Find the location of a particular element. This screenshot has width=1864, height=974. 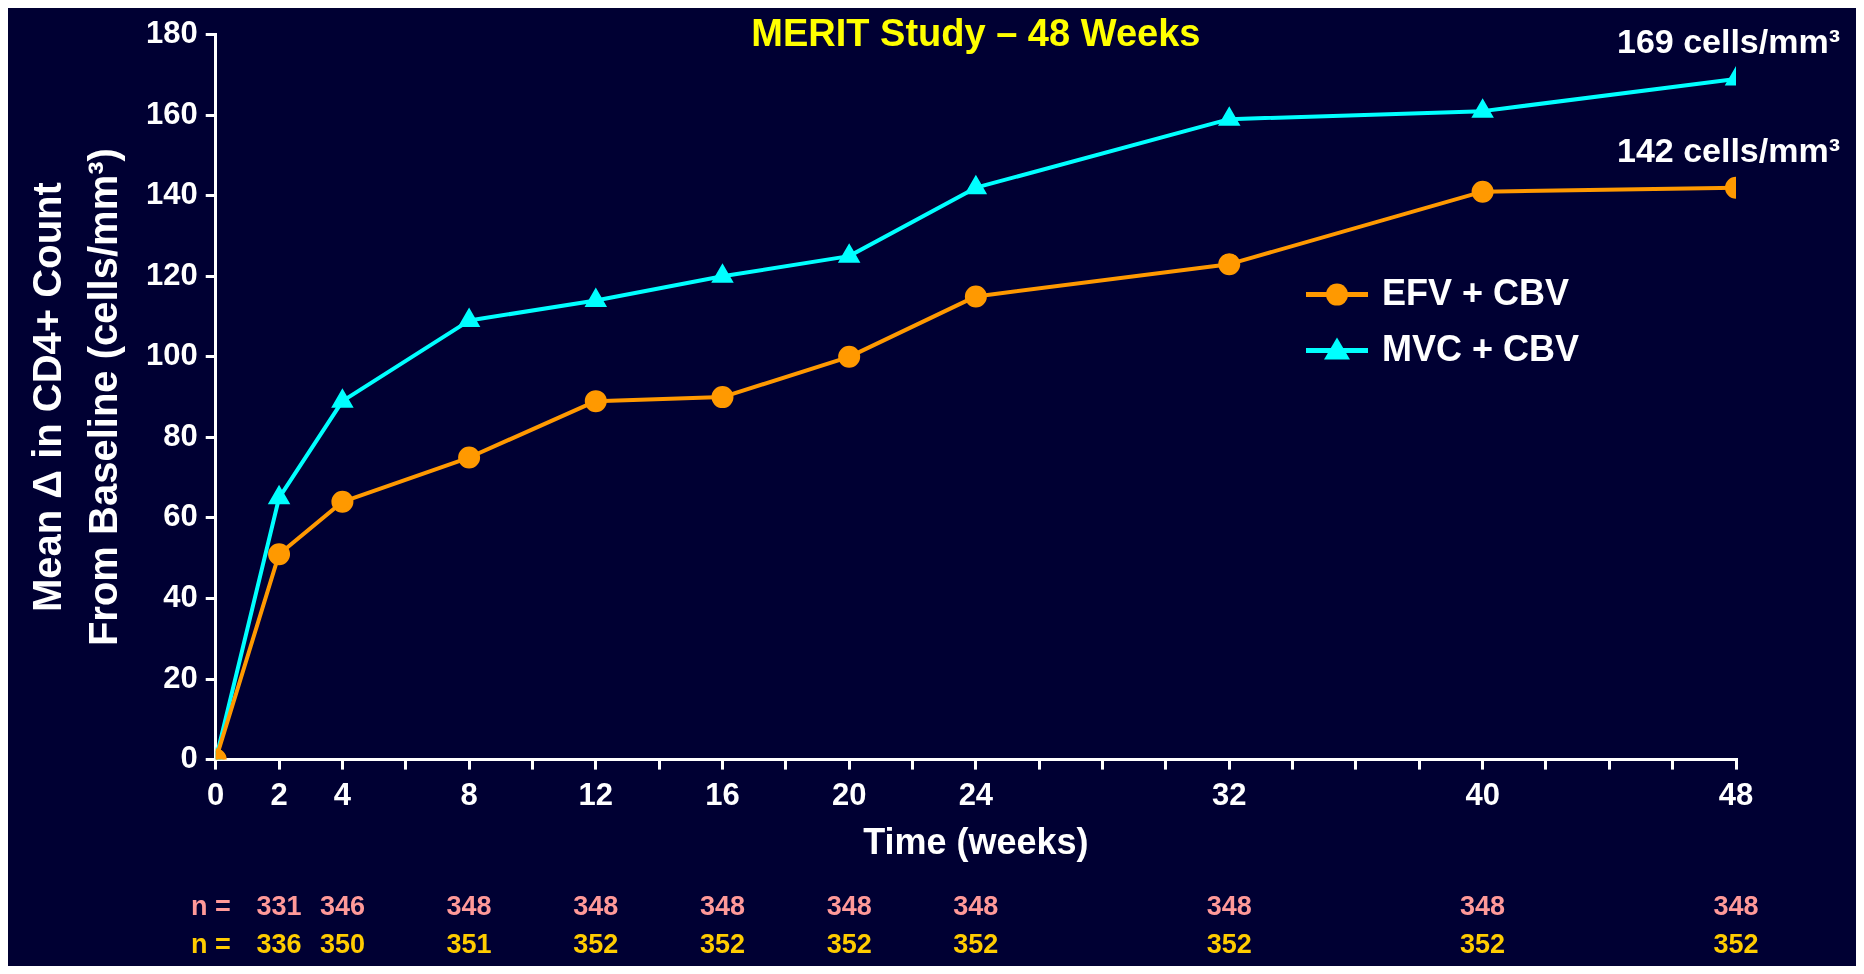

x-tick-label: 32 is located at coordinates (1229, 794).